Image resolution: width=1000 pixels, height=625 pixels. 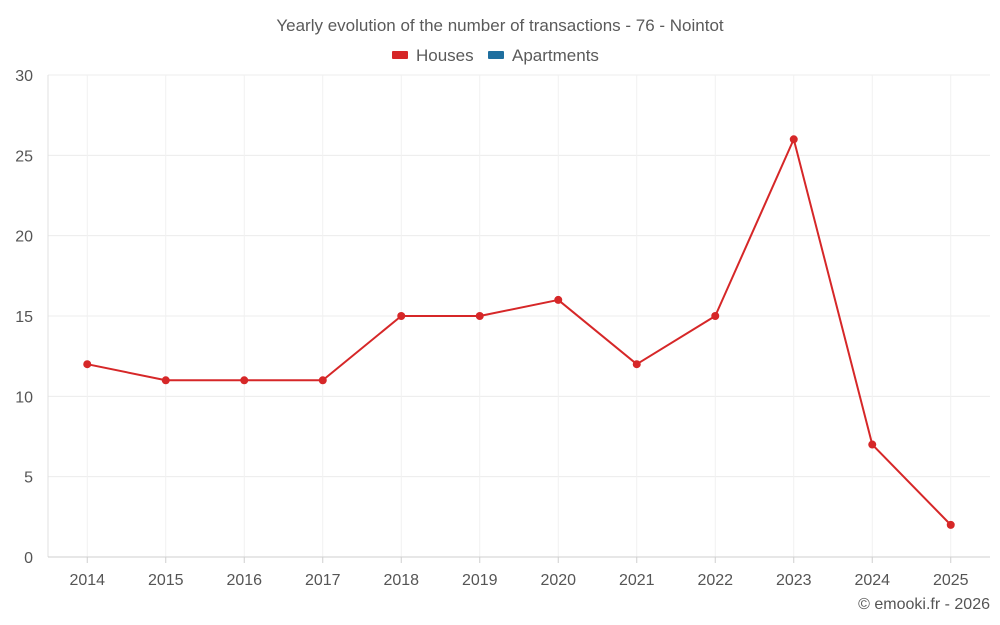 I want to click on x-tick-label: 2017, so click(x=323, y=580).